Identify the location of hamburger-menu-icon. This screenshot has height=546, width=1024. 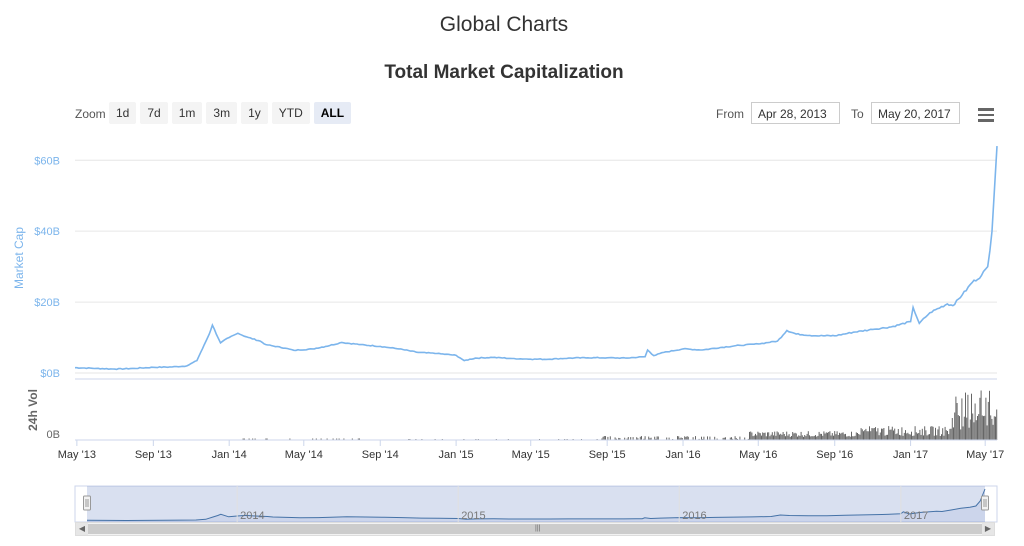
(986, 115).